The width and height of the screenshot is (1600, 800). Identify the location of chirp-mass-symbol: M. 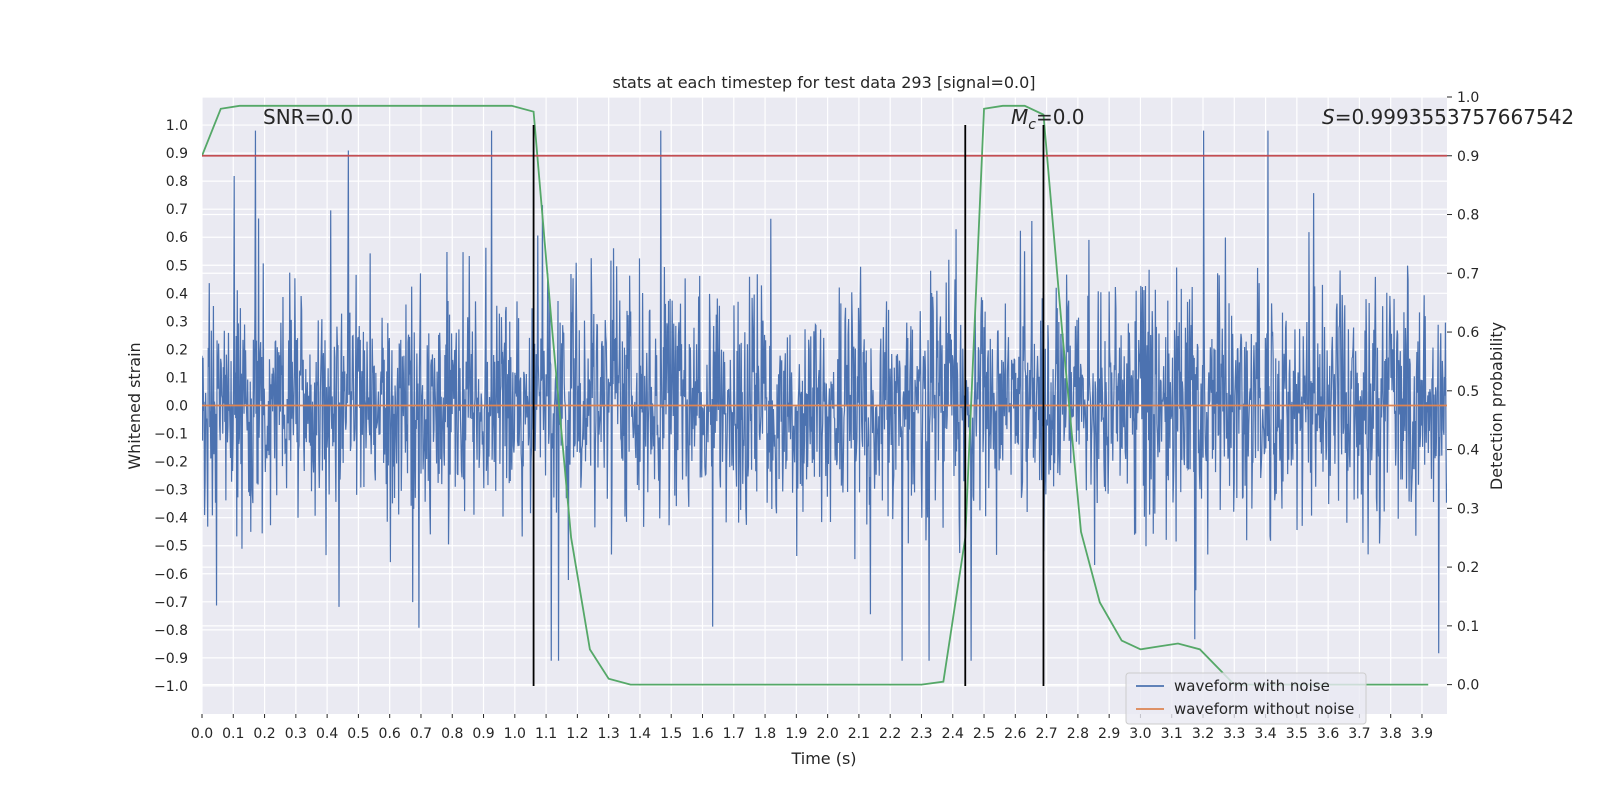
(1019, 117).